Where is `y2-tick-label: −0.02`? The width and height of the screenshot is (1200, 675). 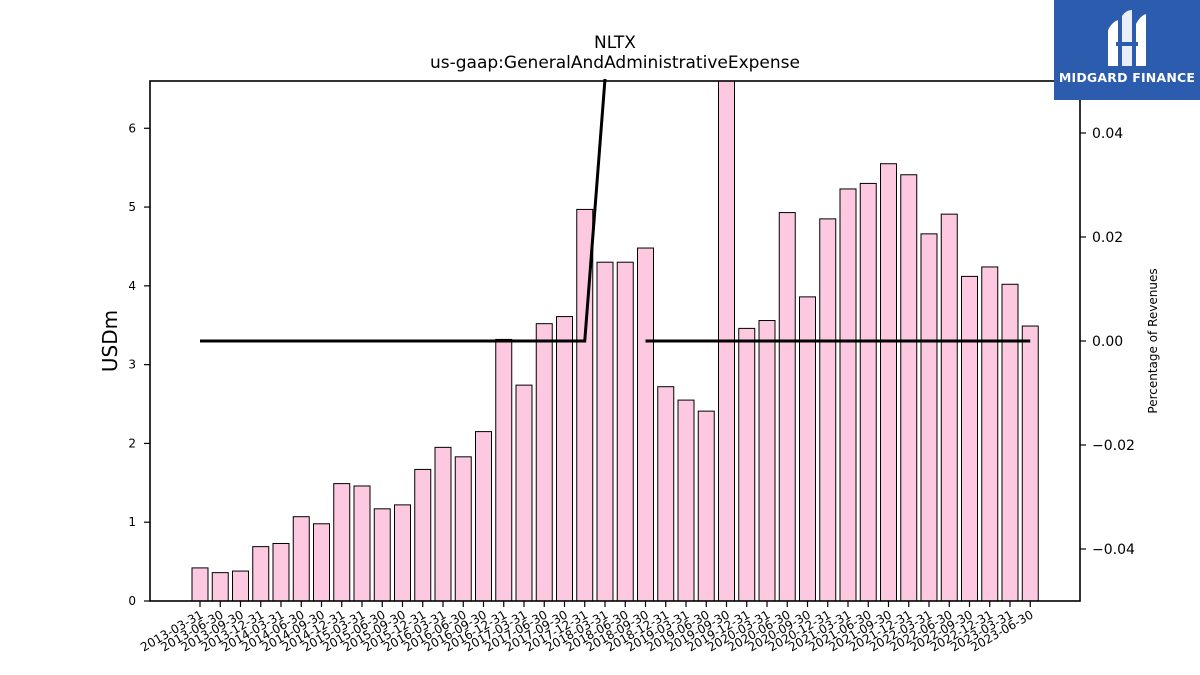 y2-tick-label: −0.02 is located at coordinates (1113, 446).